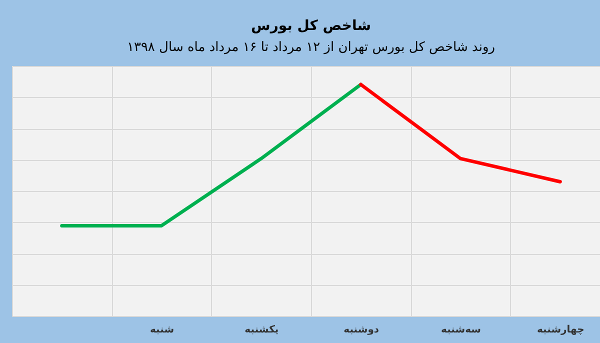  What do you see at coordinates (461, 330) in the screenshot?
I see `x-tick-label: سه‌شنبه` at bounding box center [461, 330].